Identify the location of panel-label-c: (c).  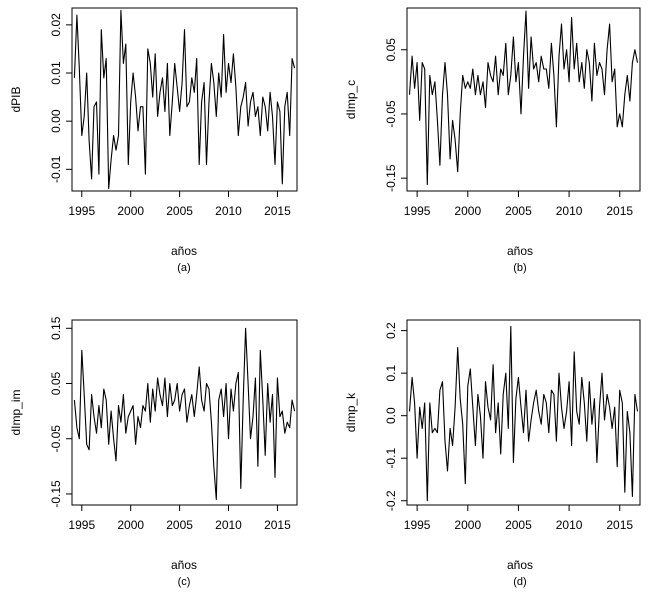
(184, 582).